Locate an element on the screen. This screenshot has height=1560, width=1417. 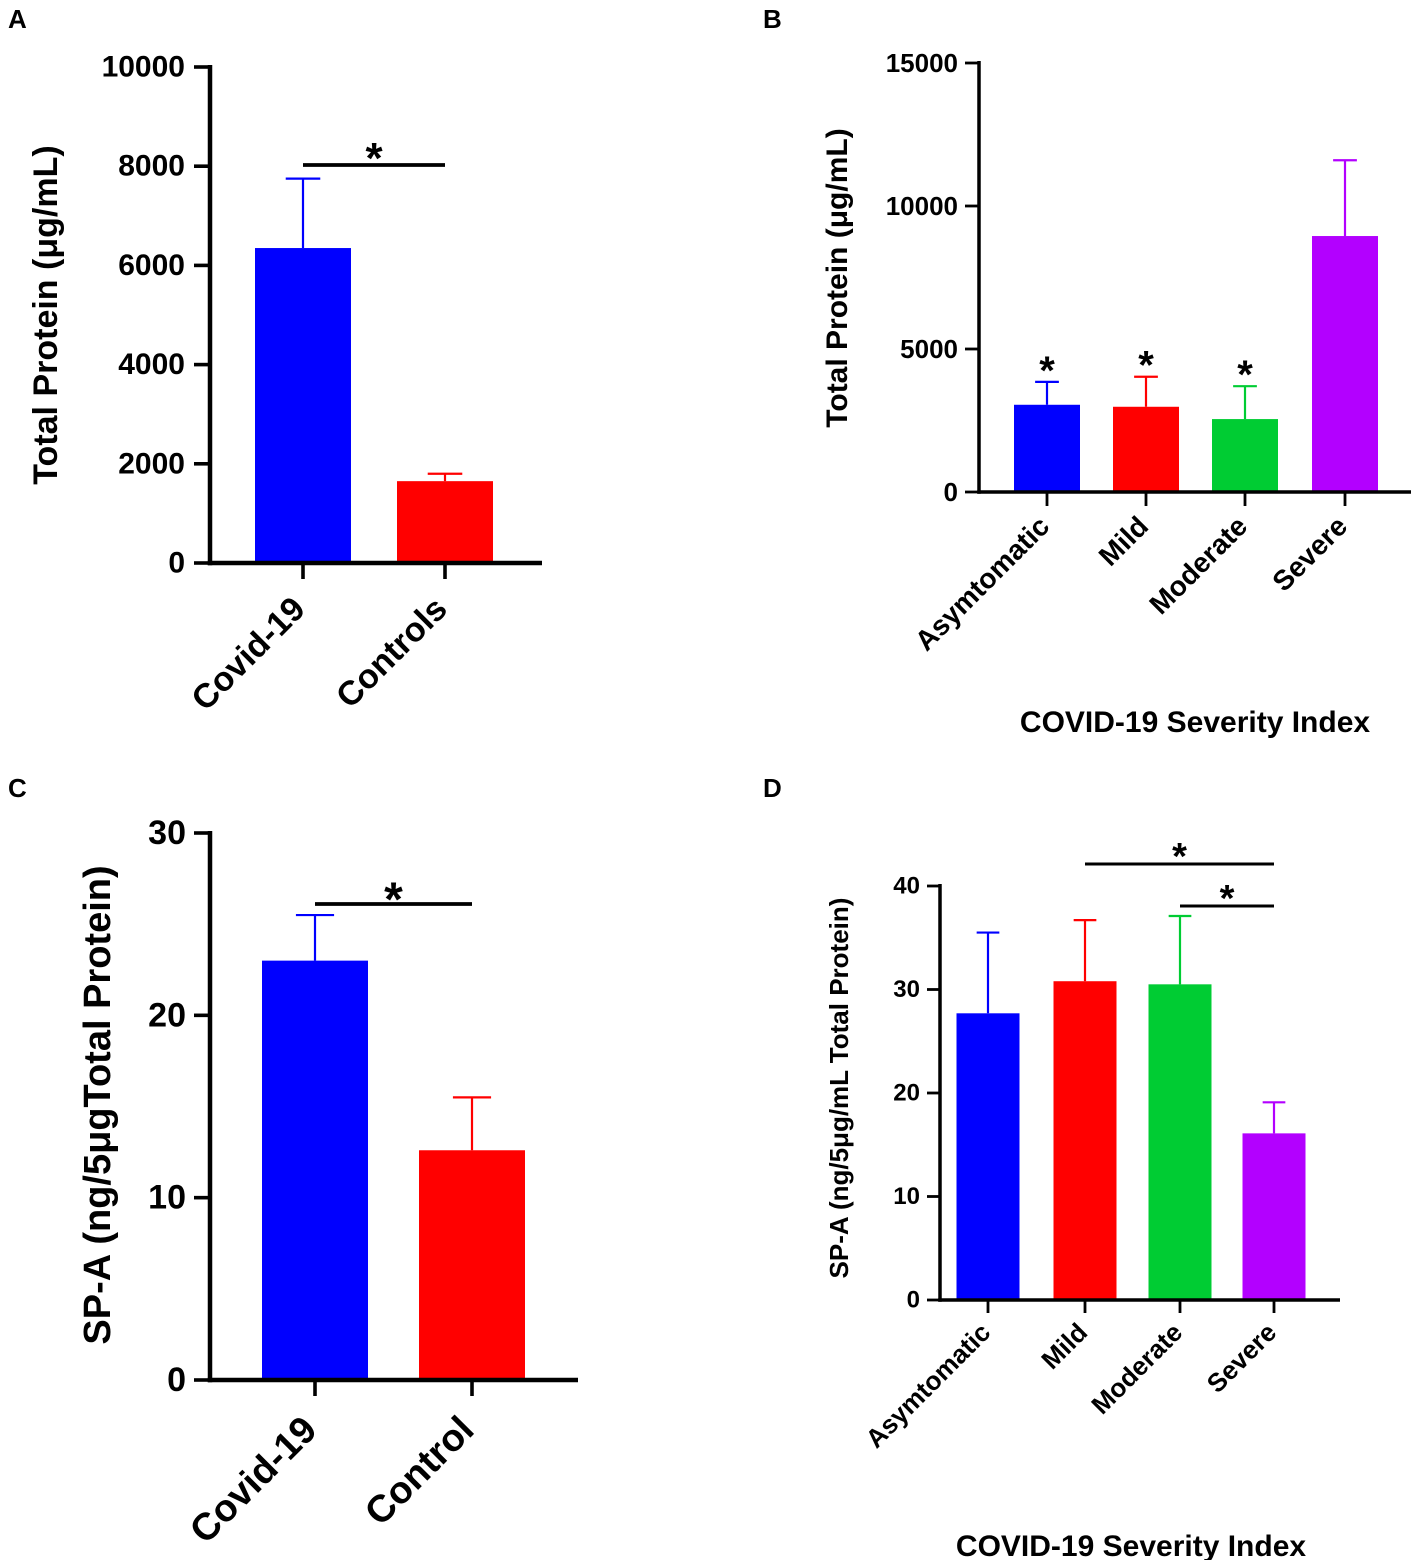
panel-b-bar-star-1: * is located at coordinates (1146, 366).